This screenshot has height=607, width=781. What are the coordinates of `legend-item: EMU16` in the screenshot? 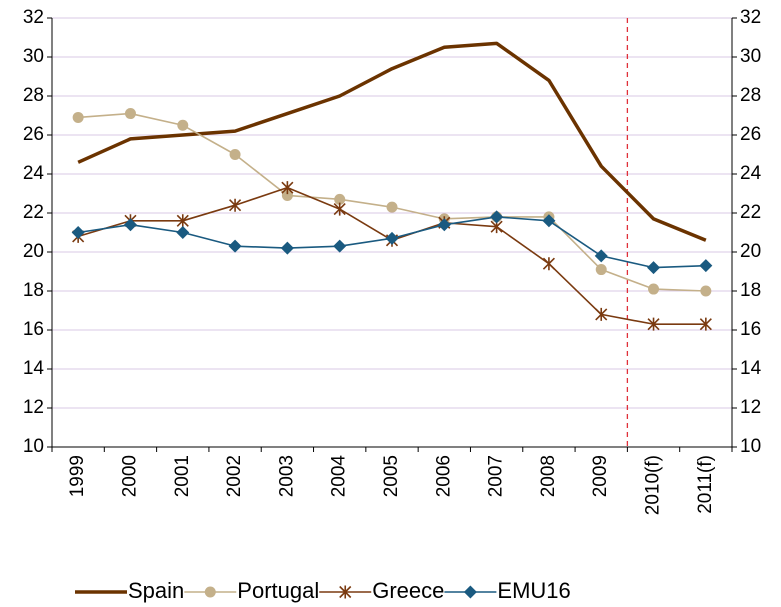 It's located at (507, 590).